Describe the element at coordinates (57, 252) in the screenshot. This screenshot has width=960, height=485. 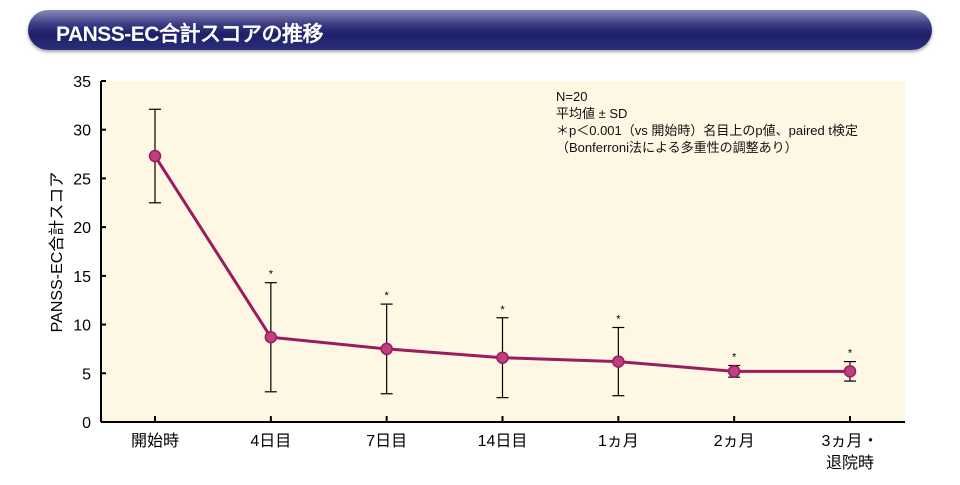
I see `y-axis-label: PANSS-EC合計スコア` at that location.